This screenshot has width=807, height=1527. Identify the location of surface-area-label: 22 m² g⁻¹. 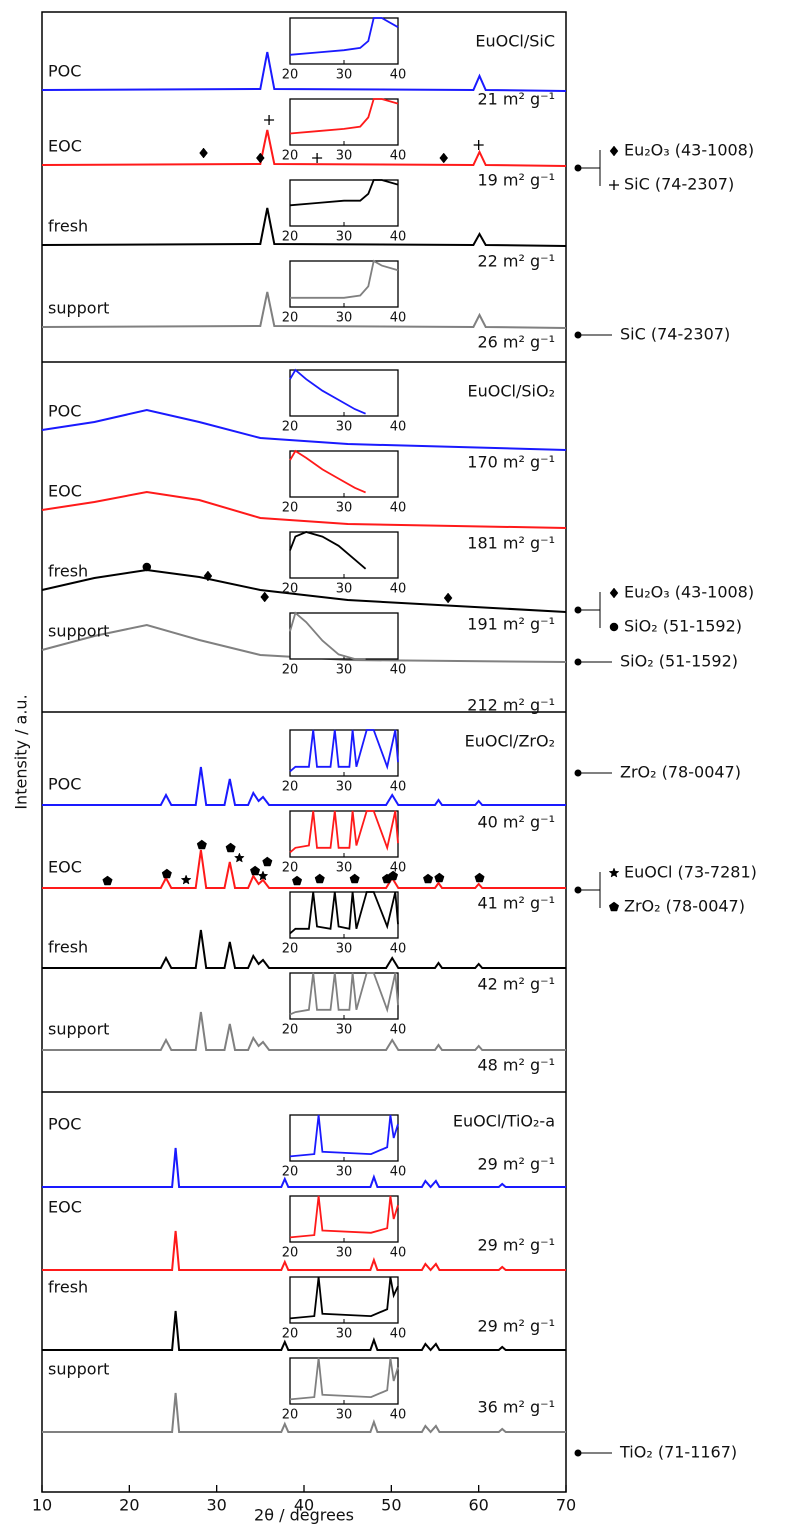
(516, 261).